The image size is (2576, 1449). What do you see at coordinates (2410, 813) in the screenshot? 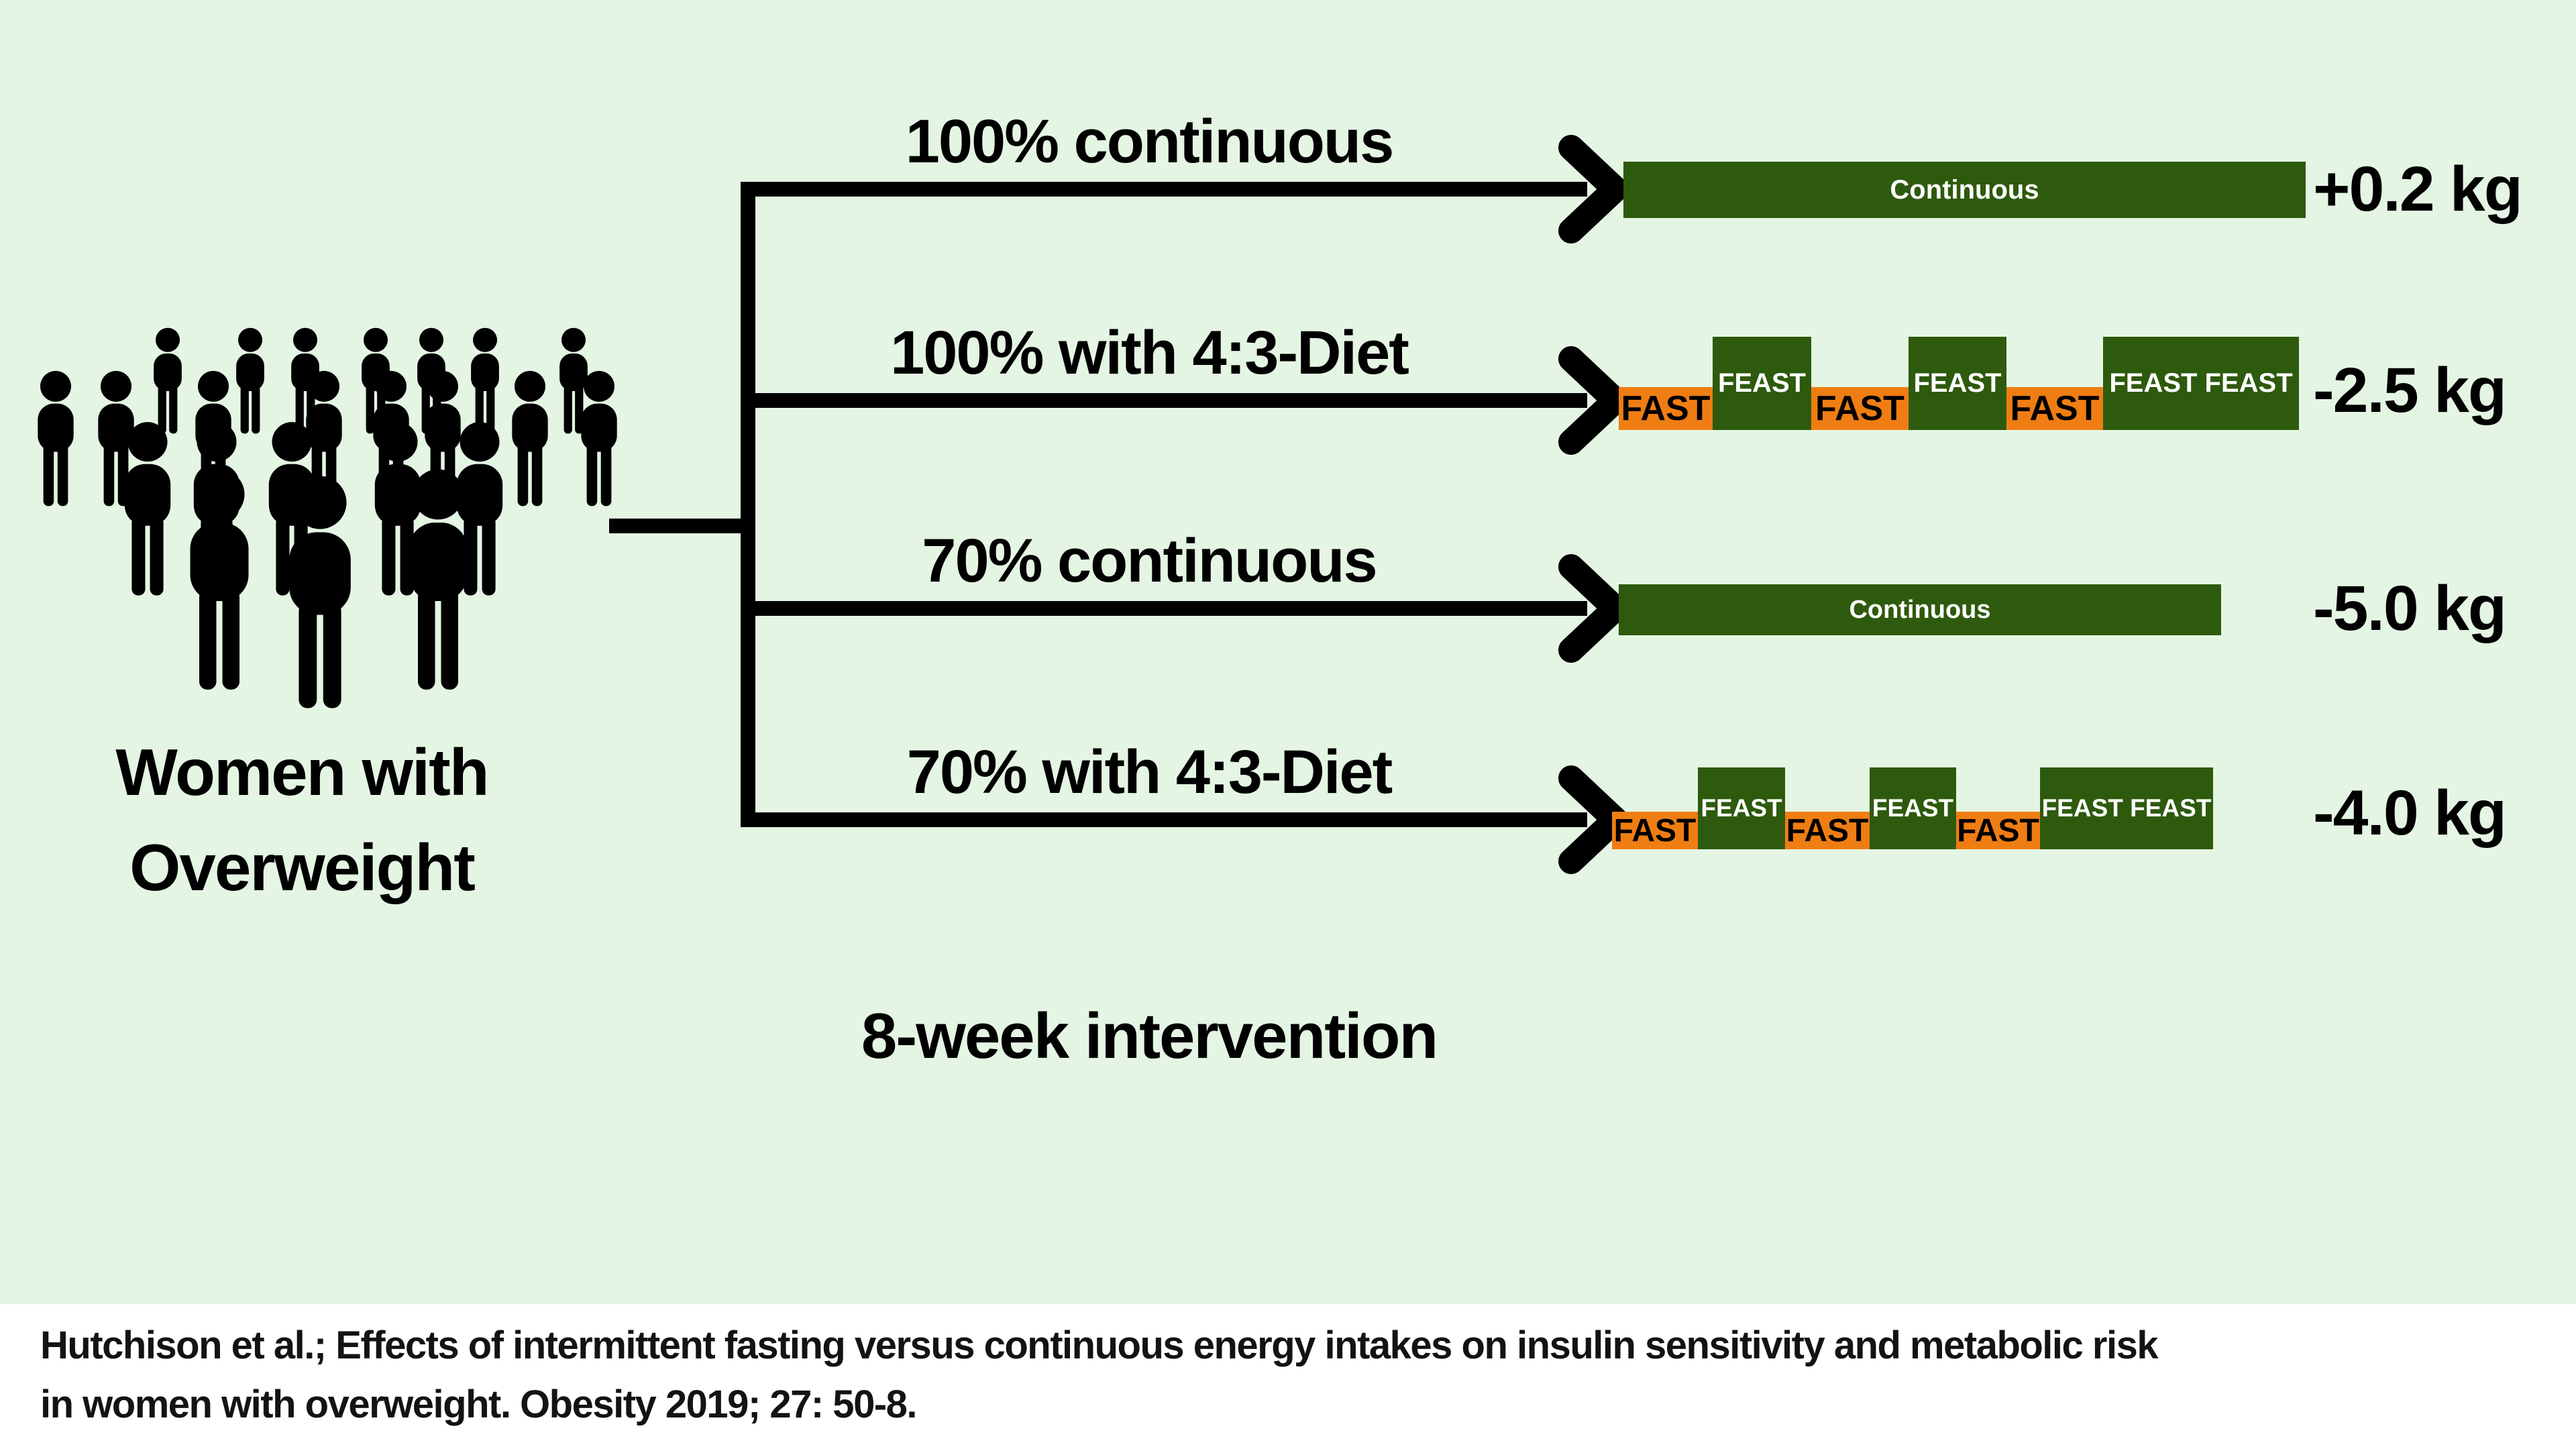
I see `result-label: -4.0 kg` at bounding box center [2410, 813].